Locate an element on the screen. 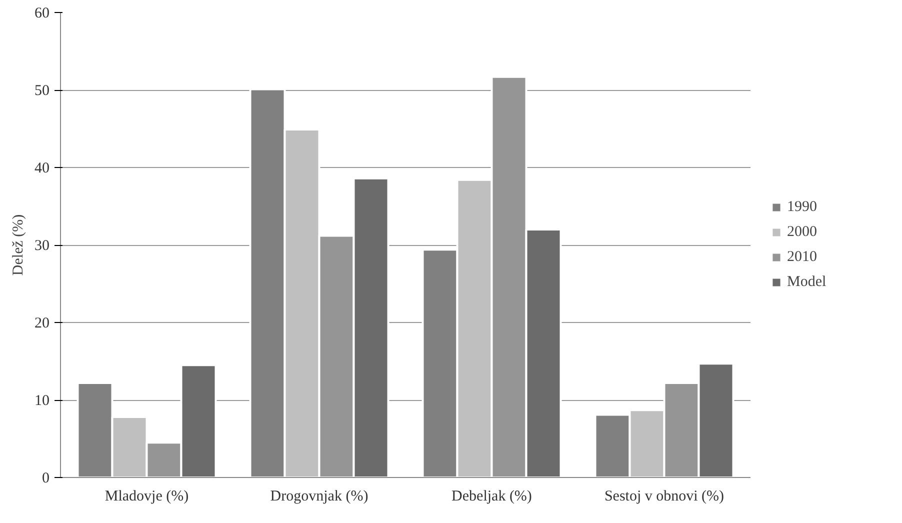  legend-label: 1990 is located at coordinates (802, 207).